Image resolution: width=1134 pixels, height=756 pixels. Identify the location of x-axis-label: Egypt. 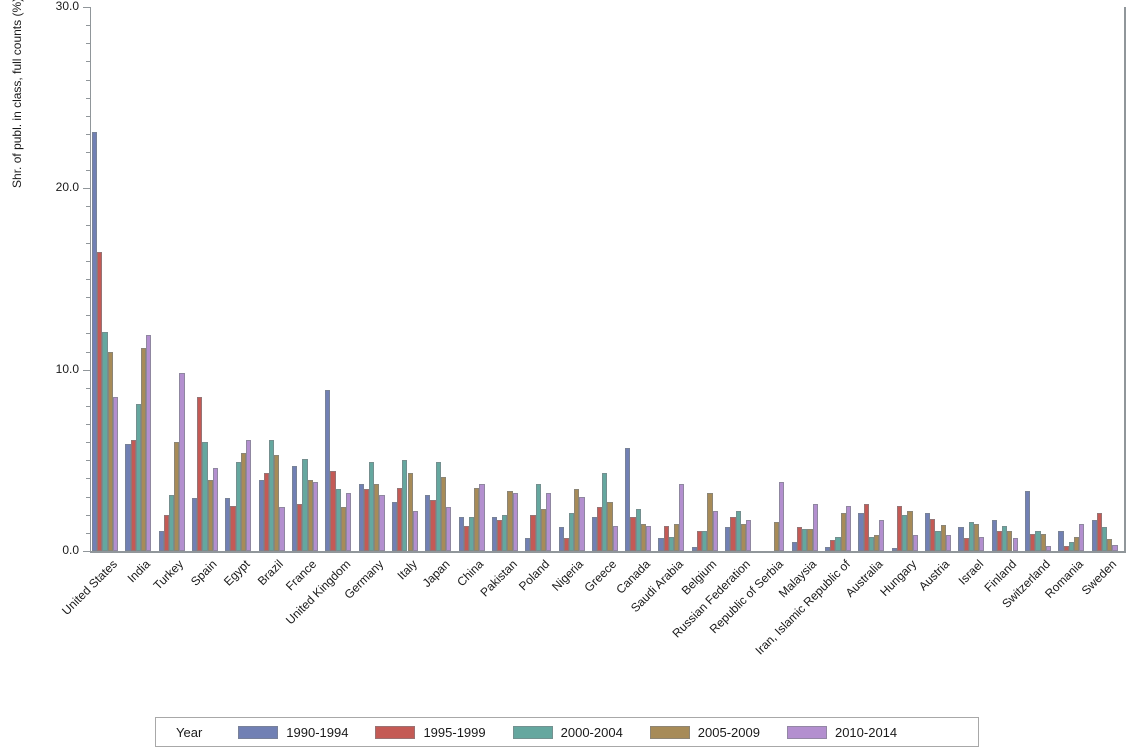
(237, 573).